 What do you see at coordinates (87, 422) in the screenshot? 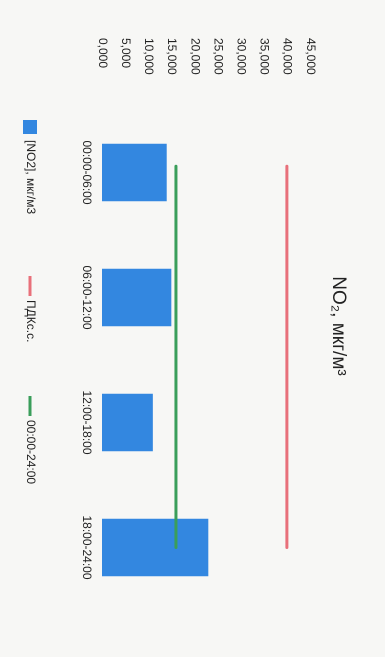
I see `x-category-label: 12:00-18:00` at bounding box center [87, 422].